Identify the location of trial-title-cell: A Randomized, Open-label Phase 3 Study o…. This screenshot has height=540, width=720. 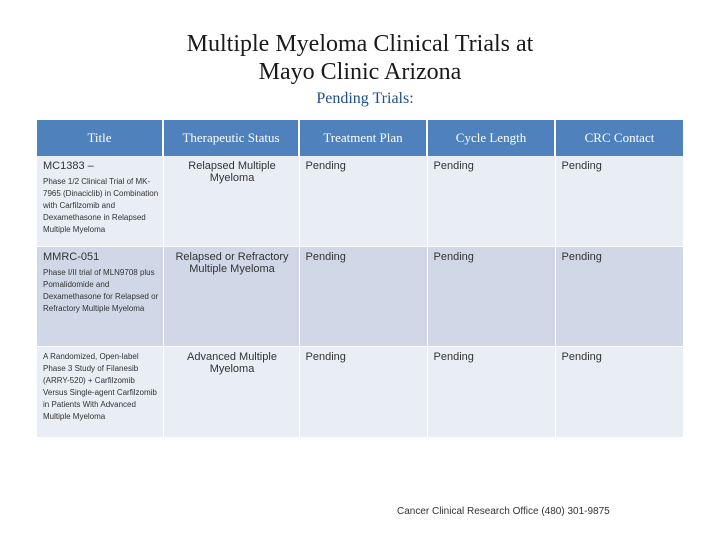
(100, 392).